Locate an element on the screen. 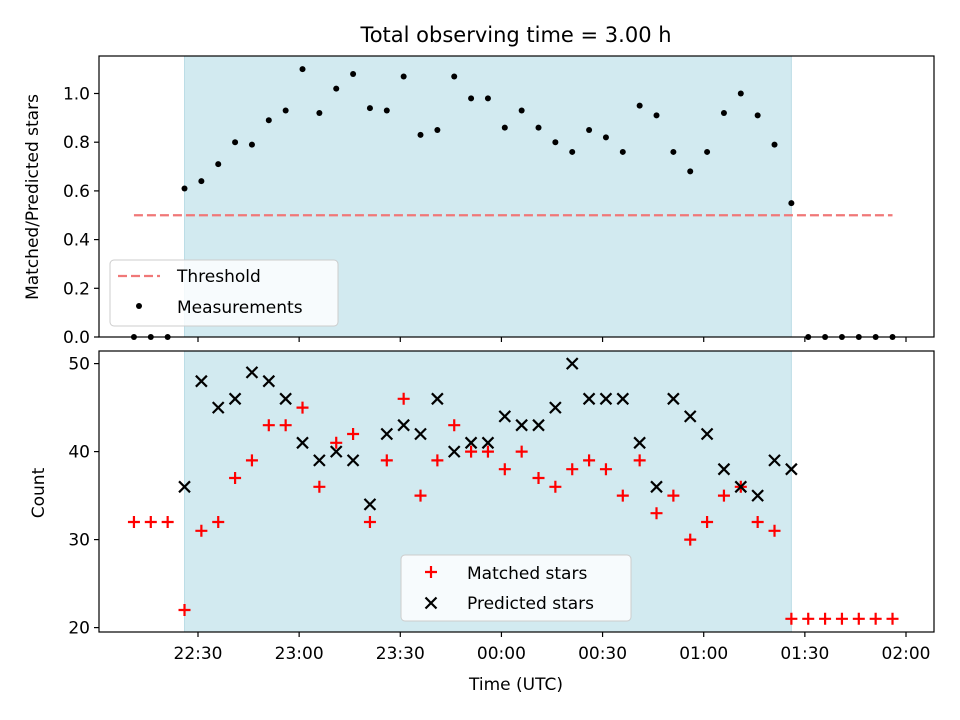  bottom-legend: Matched stars Predicted stars is located at coordinates (516, 588).